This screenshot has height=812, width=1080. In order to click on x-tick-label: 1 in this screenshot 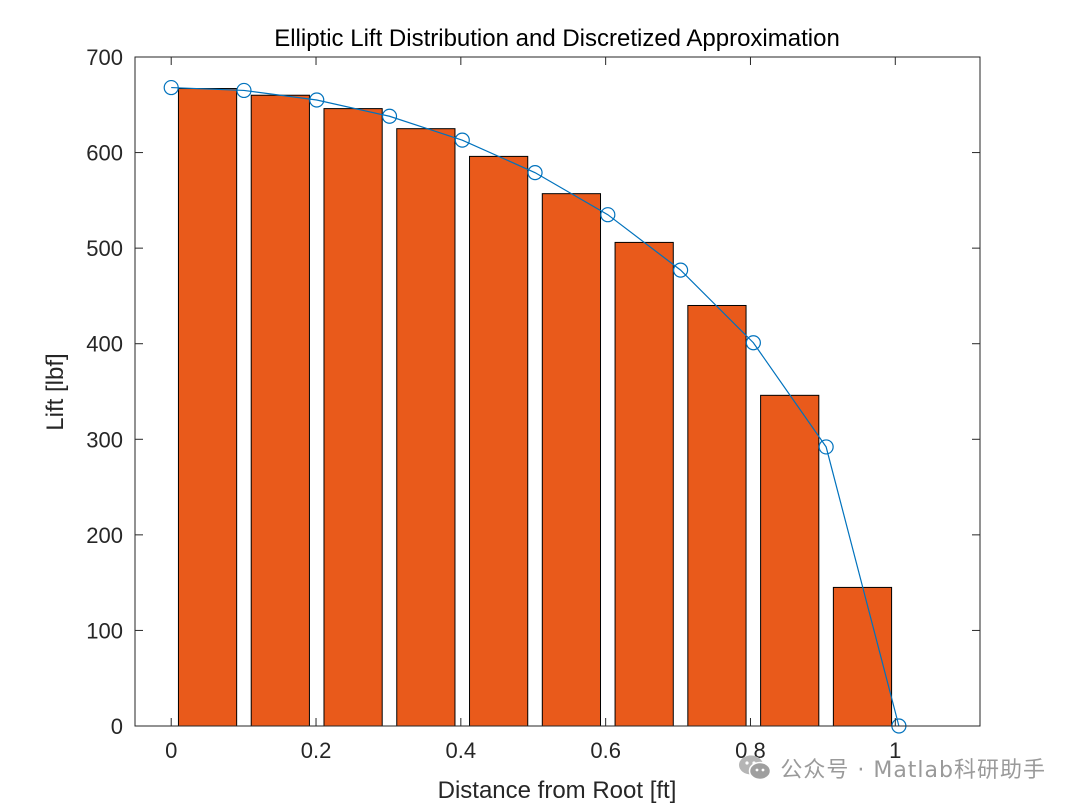, I will do `click(895, 750)`.